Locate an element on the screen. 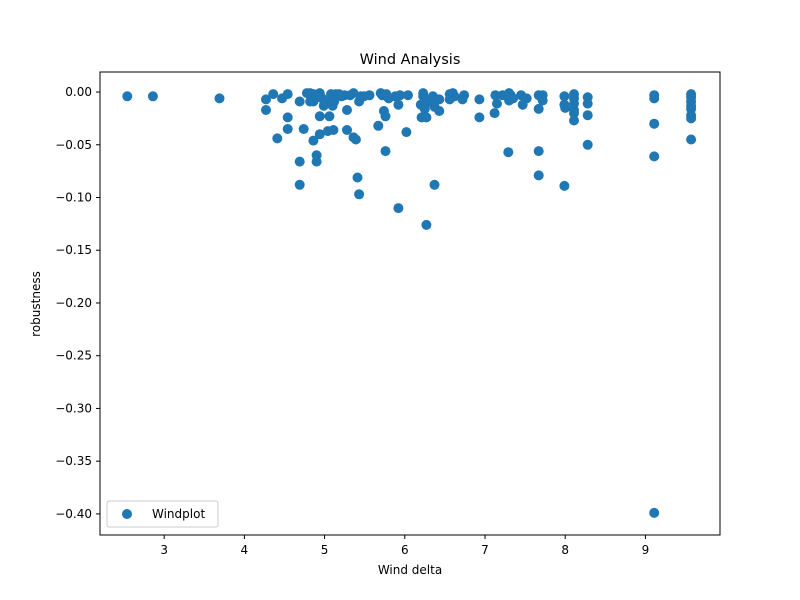  x-tick-label: 3 is located at coordinates (164, 550).